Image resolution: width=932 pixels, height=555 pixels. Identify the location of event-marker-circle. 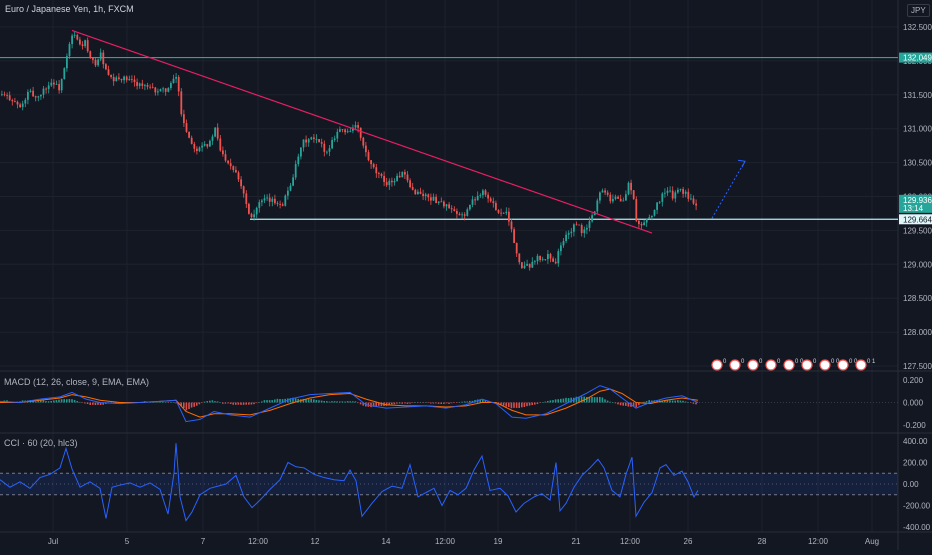
(843, 365).